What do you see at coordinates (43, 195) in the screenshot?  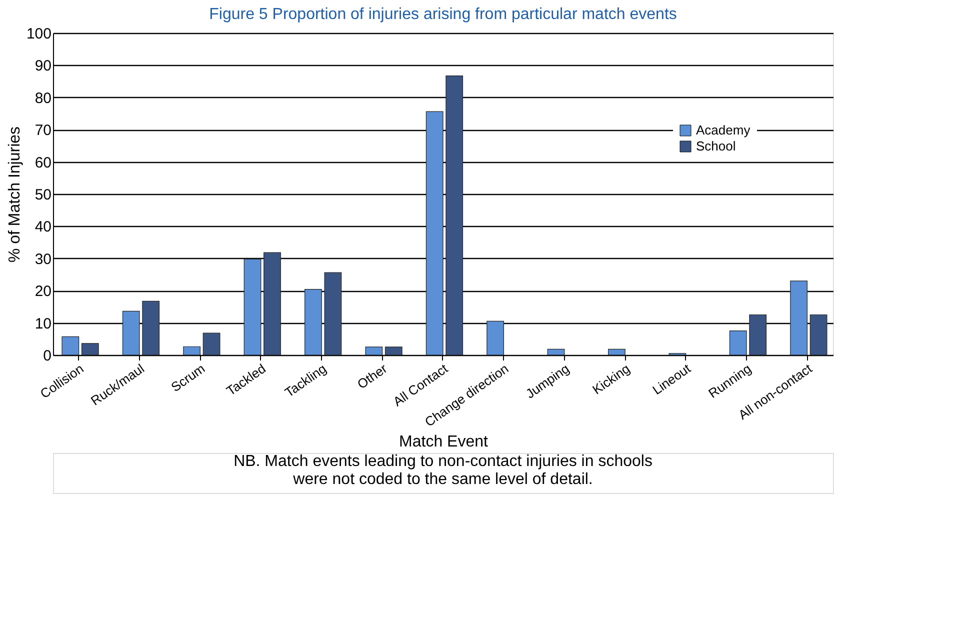 I see `y-tick-label: 50` at bounding box center [43, 195].